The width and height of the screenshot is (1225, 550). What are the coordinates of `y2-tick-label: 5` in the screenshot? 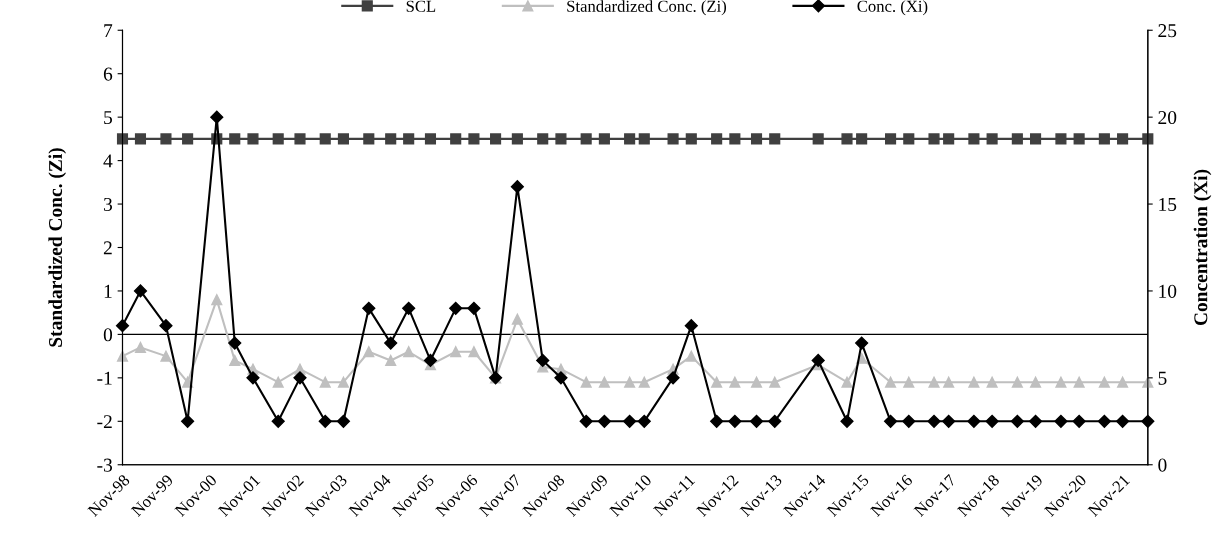 It's located at (1162, 378).